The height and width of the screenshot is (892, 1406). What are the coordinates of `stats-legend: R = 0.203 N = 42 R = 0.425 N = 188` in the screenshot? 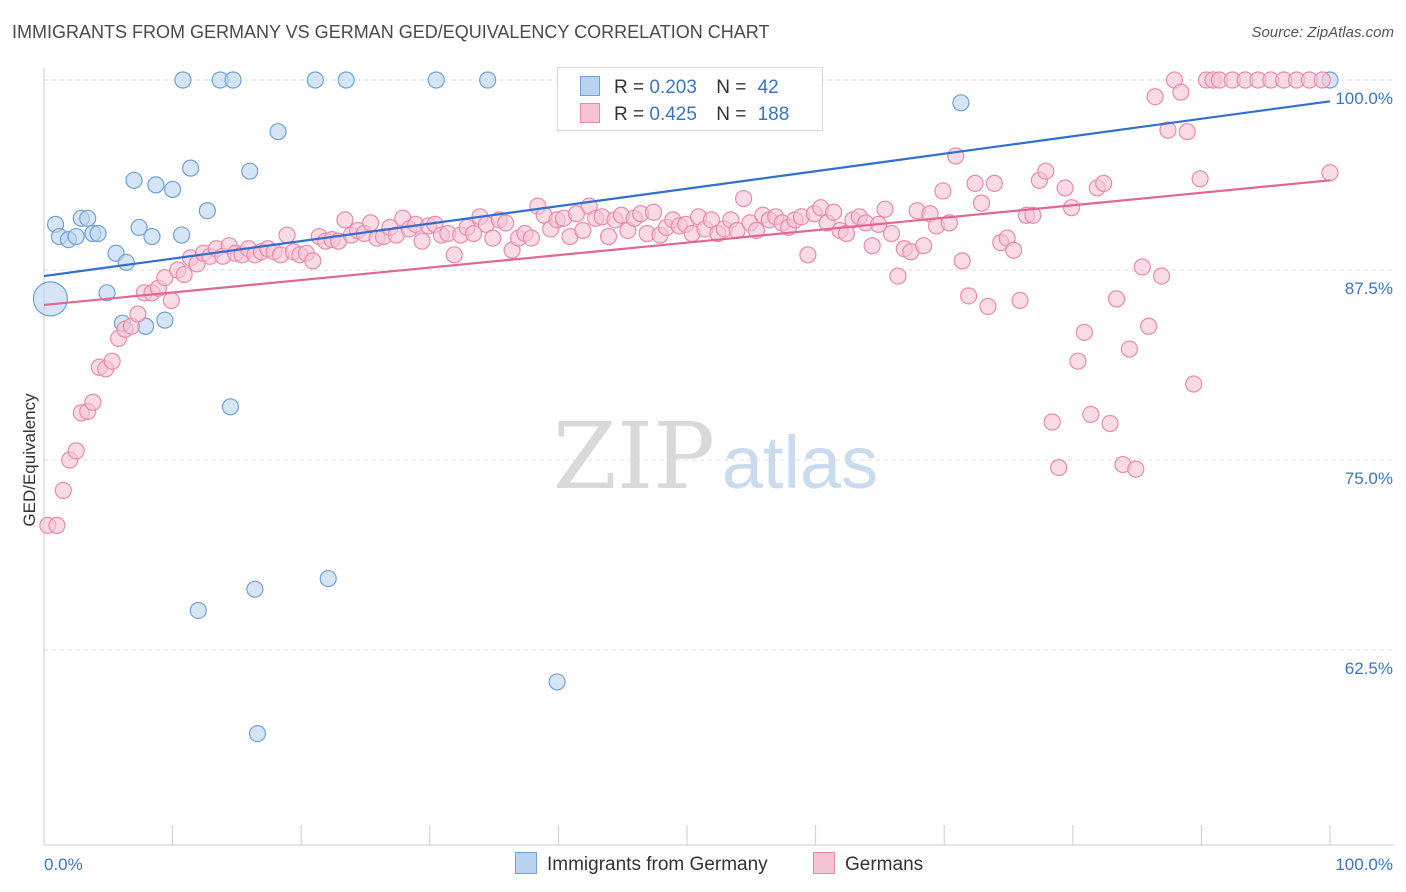 It's located at (690, 99).